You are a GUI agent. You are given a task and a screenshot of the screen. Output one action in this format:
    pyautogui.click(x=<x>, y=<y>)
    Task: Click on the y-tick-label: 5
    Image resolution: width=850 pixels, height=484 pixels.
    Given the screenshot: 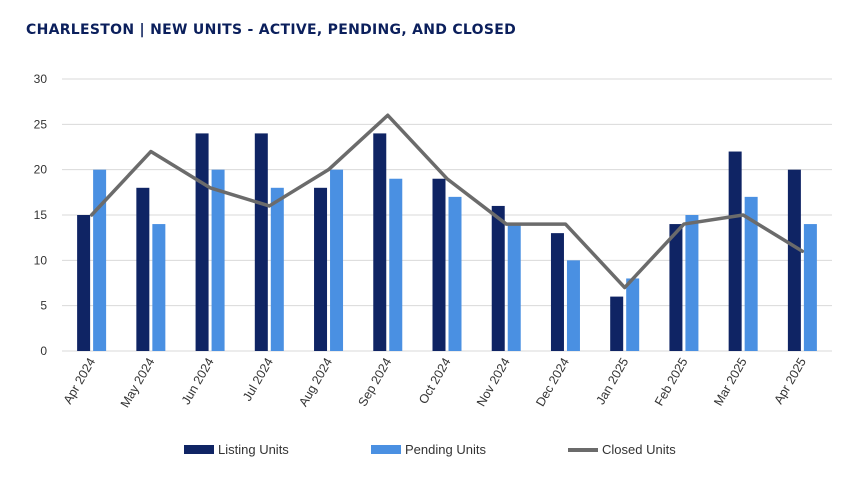 What is the action you would take?
    pyautogui.click(x=43, y=306)
    